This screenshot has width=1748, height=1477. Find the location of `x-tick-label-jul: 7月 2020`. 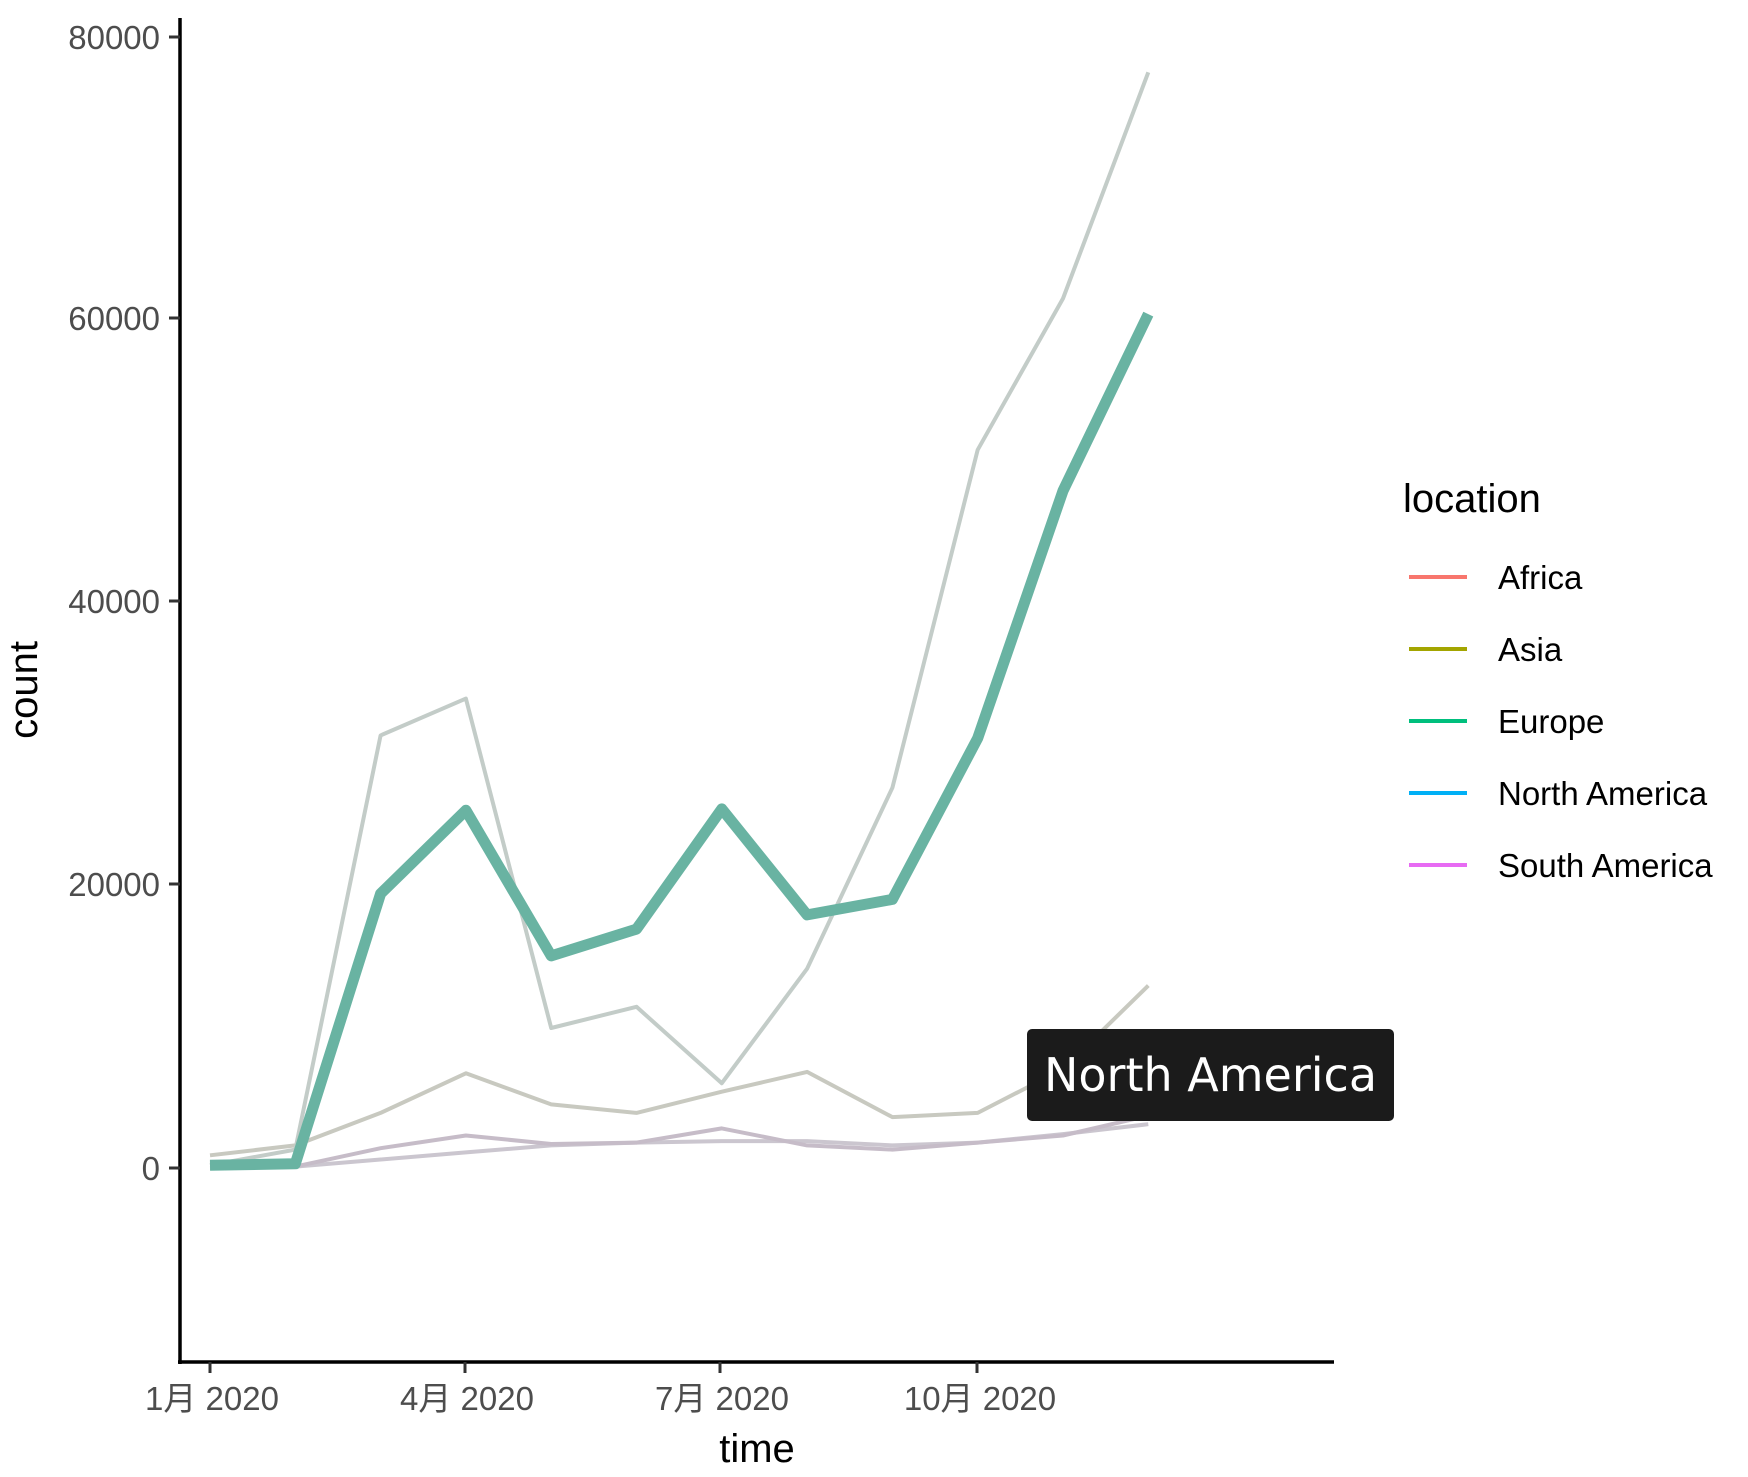

x-tick-label-jul: 7月 2020 is located at coordinates (722, 1398).